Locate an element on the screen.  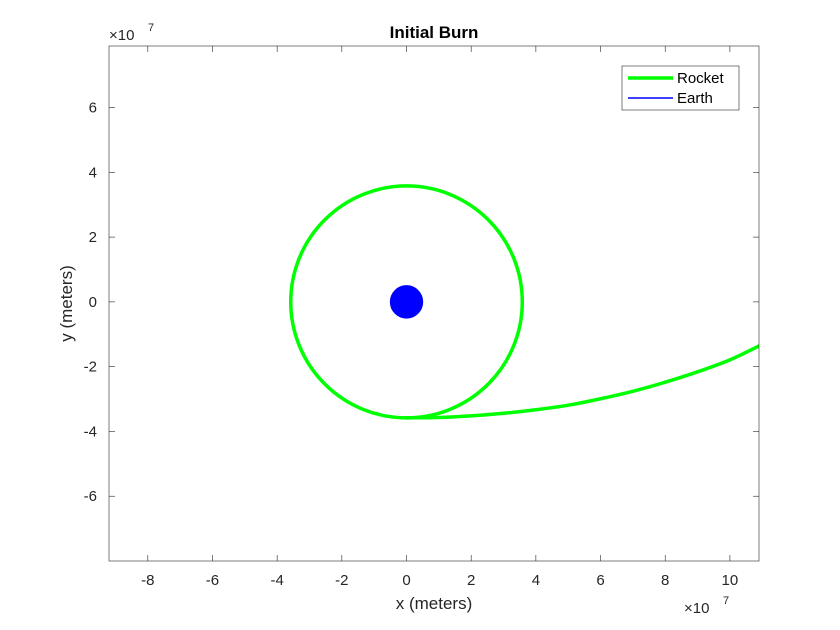
x-tick-label: -6 is located at coordinates (212, 580).